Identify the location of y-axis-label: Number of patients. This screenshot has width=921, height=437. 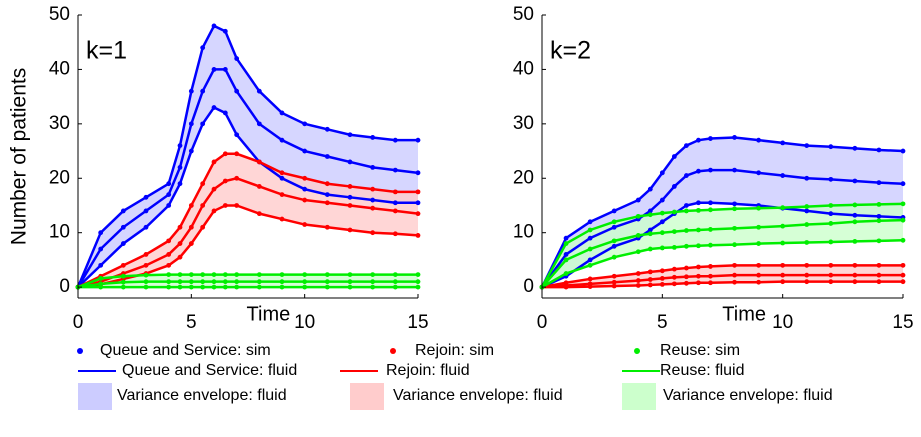
(19, 156).